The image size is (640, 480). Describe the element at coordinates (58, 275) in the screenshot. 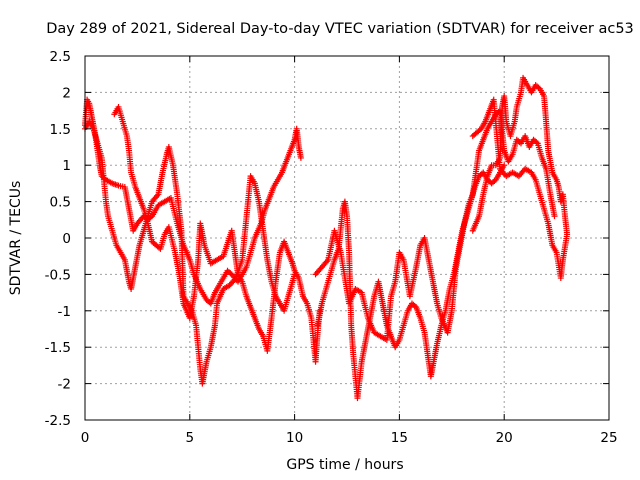

I see `y-tick-label: -0.5` at that location.